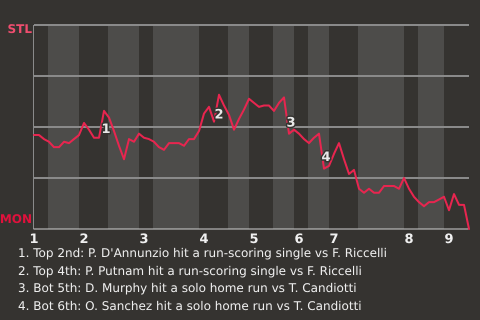 The height and width of the screenshot is (320, 480). What do you see at coordinates (16, 219) in the screenshot?
I see `text: MON` at bounding box center [16, 219].